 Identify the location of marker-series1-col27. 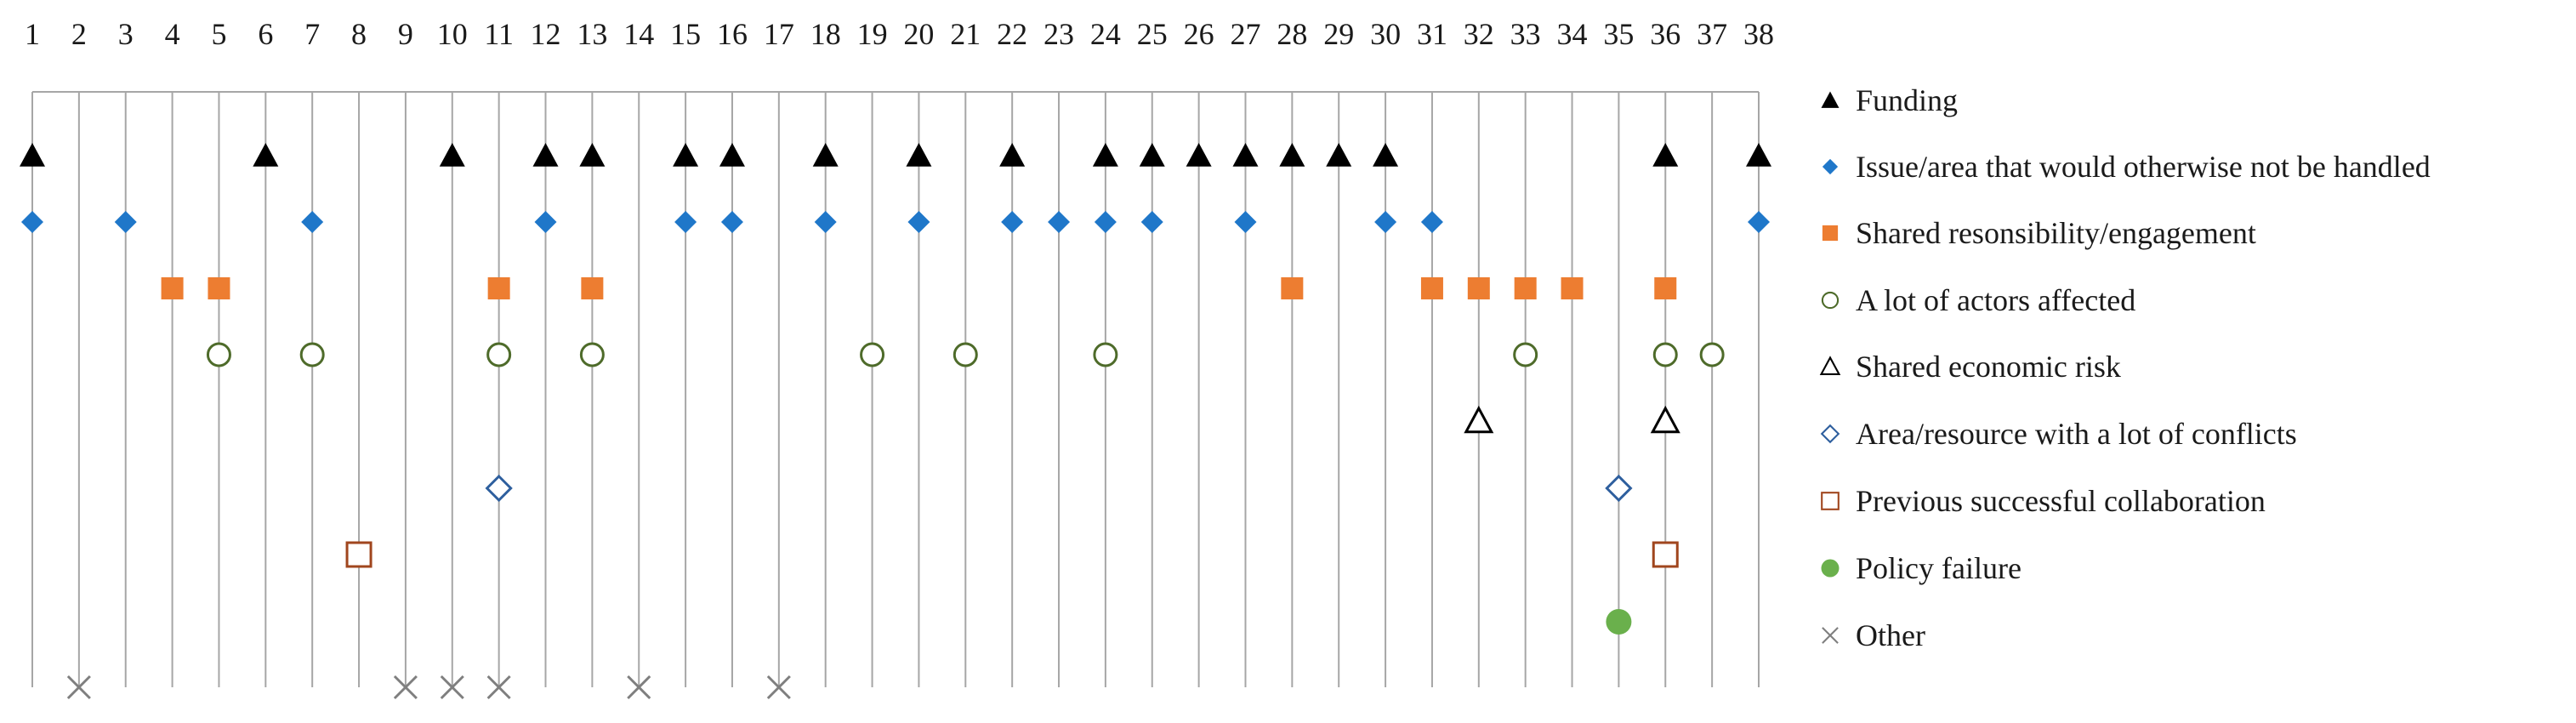
(1245, 155).